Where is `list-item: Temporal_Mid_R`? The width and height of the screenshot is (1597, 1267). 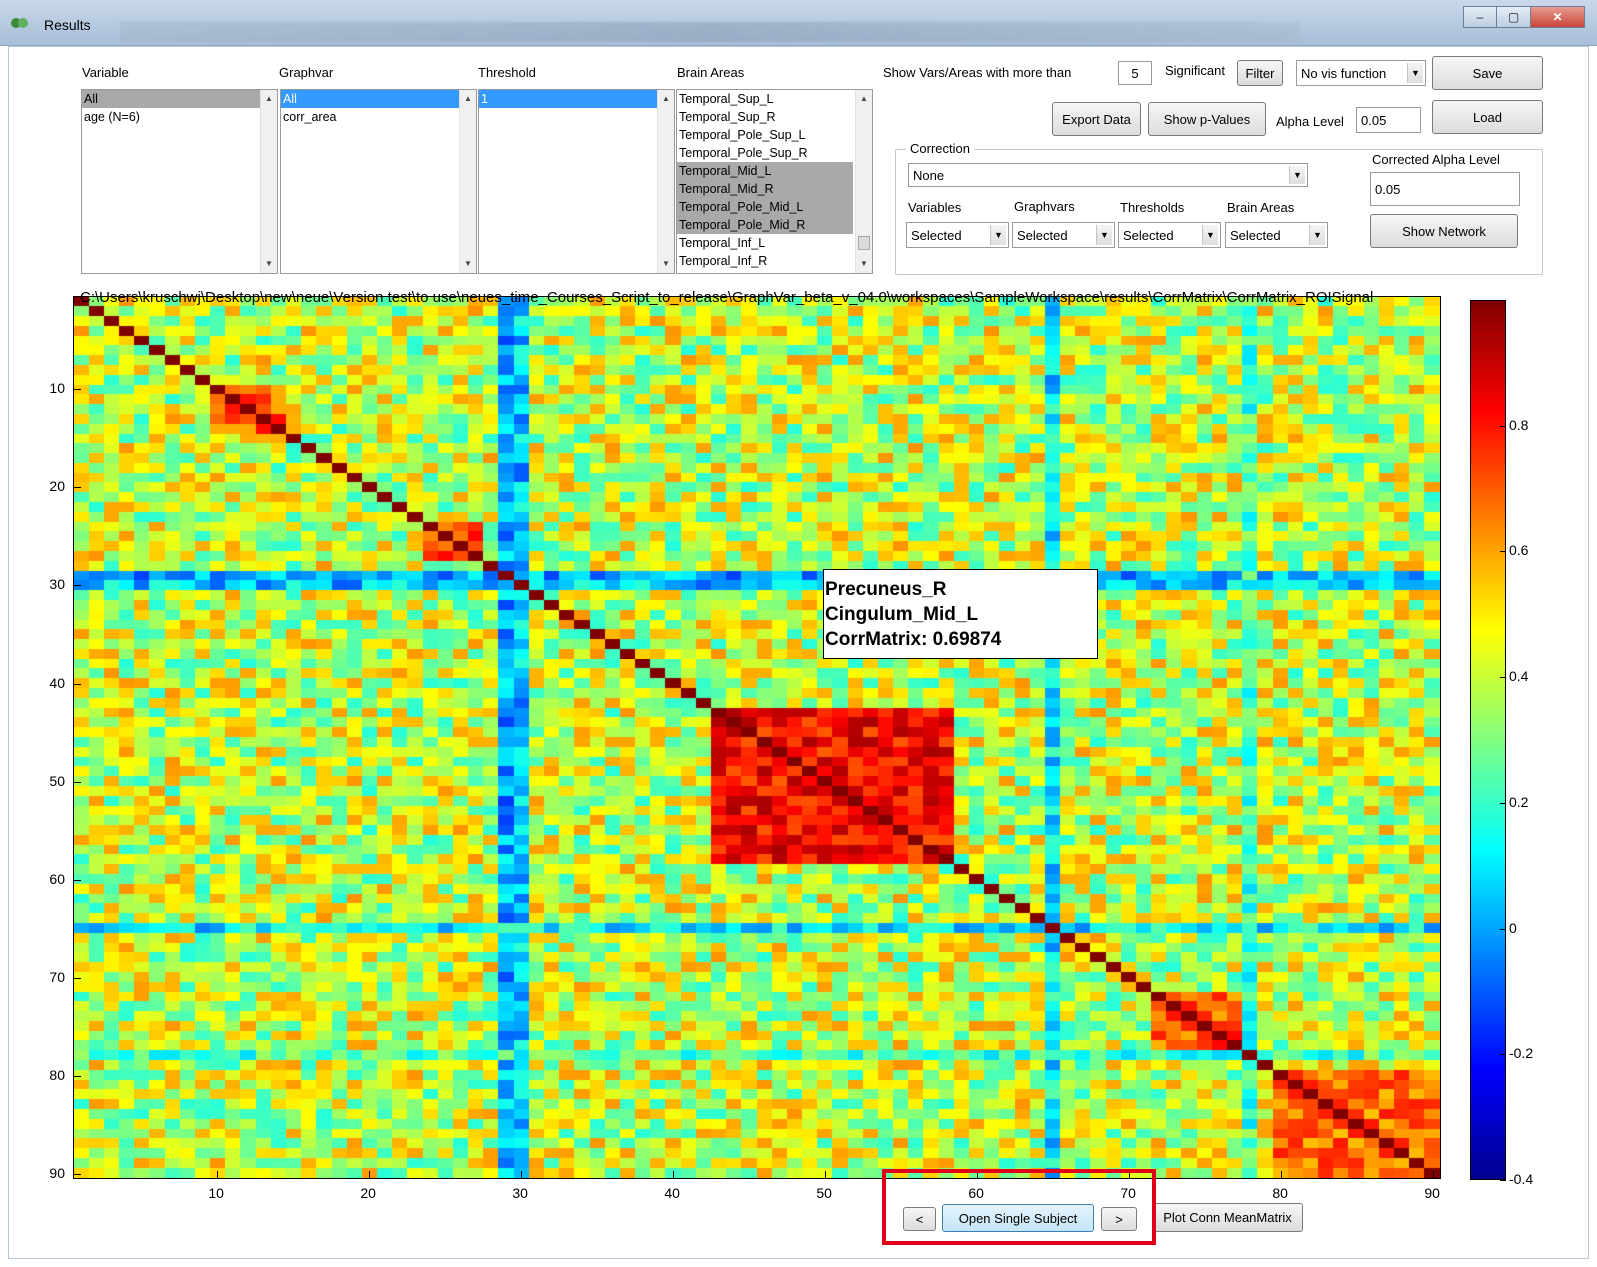
list-item: Temporal_Mid_R is located at coordinates (765, 189).